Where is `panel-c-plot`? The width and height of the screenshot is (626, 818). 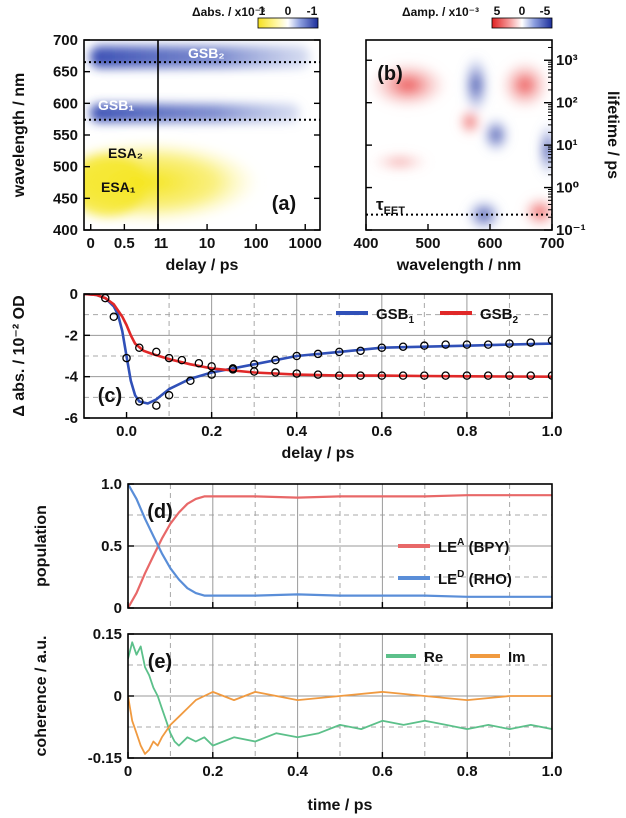 panel-c-plot is located at coordinates (318, 352).